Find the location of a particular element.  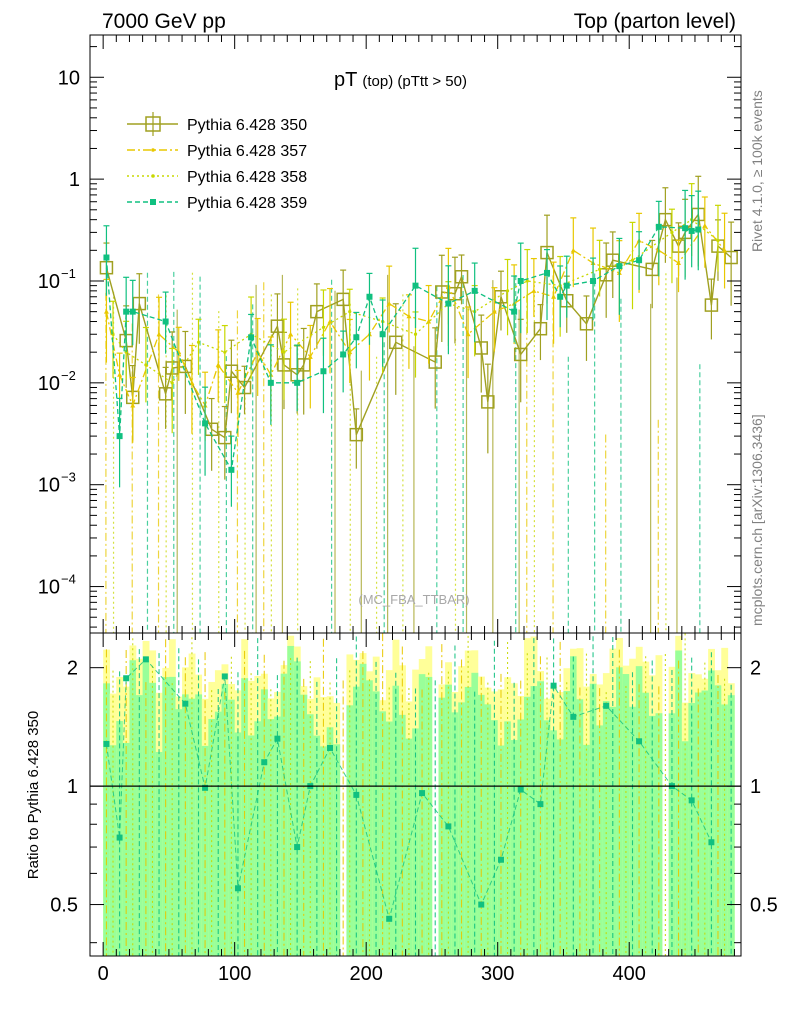

header-left: 7000 GeV pp is located at coordinates (164, 21).